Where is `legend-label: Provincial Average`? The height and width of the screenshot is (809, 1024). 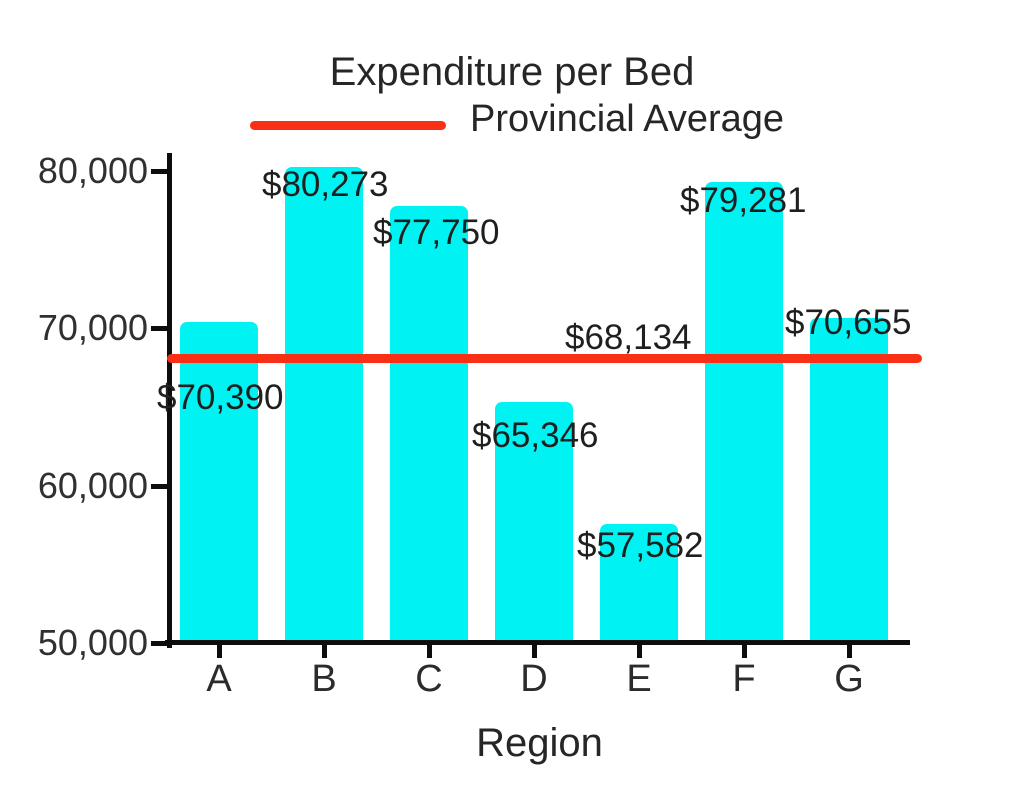
legend-label: Provincial Average is located at coordinates (627, 119).